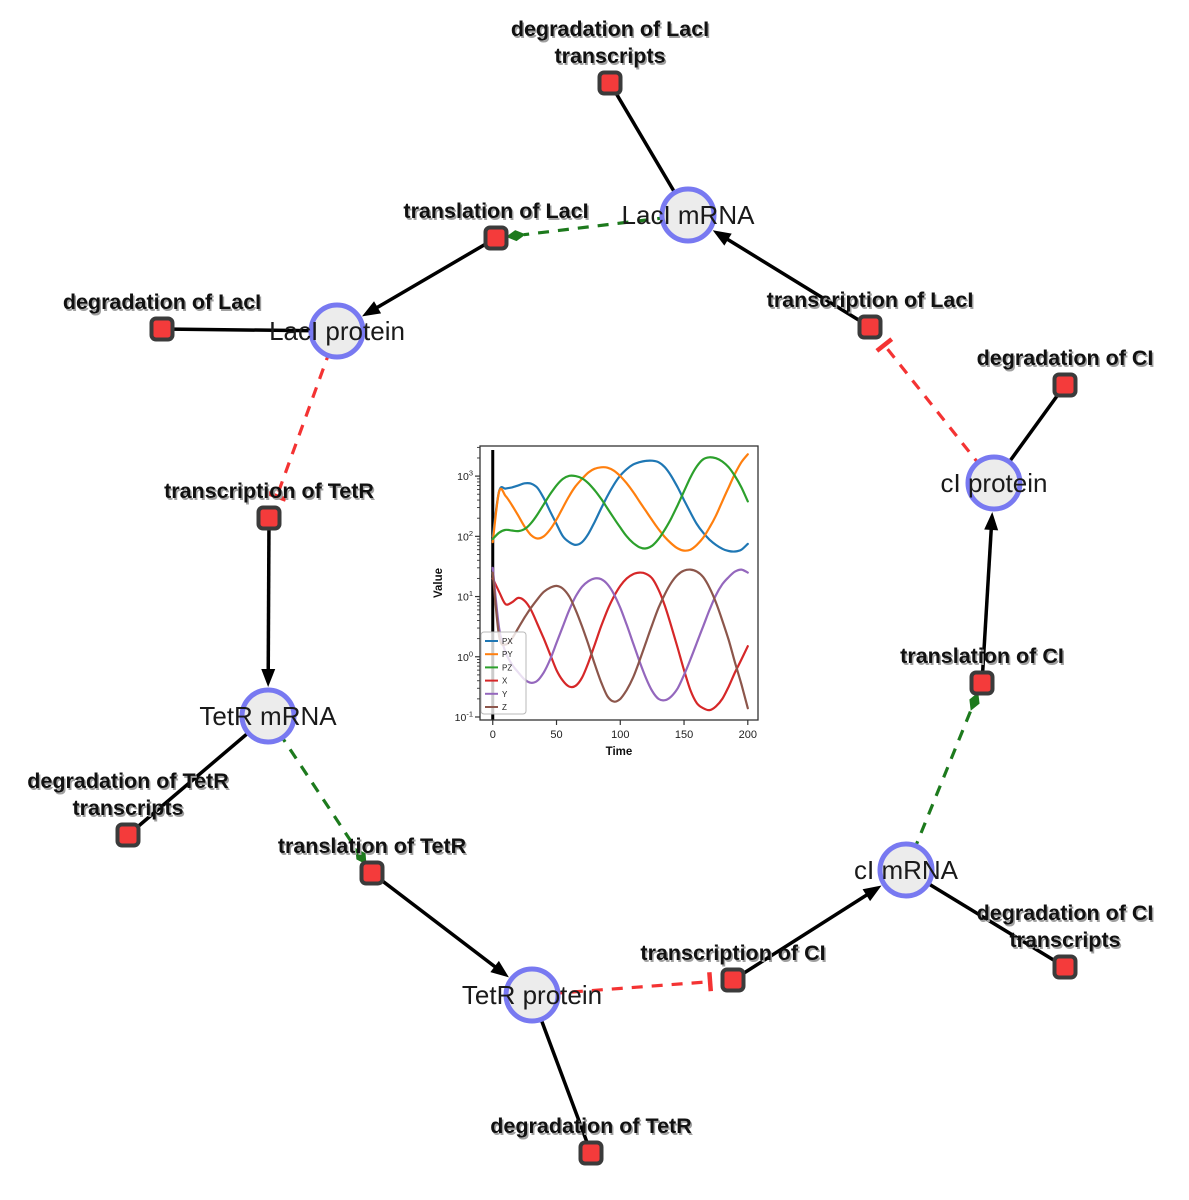 The width and height of the screenshot is (1189, 1200). I want to click on x-tick-label: 50, so click(556, 735).